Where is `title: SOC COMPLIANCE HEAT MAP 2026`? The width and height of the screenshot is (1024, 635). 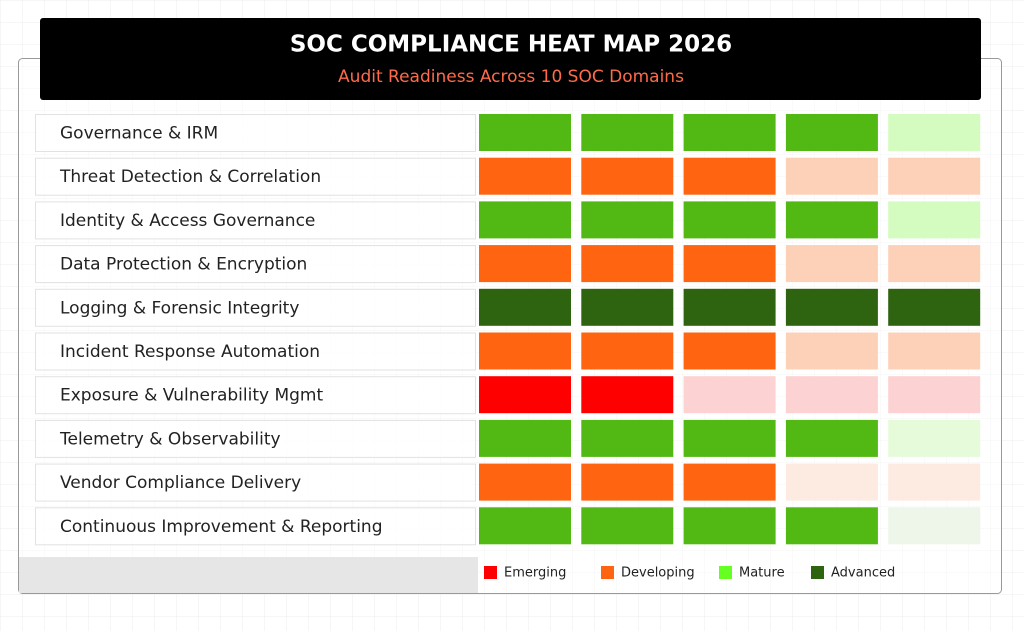
title: SOC COMPLIANCE HEAT MAP 2026 is located at coordinates (511, 45).